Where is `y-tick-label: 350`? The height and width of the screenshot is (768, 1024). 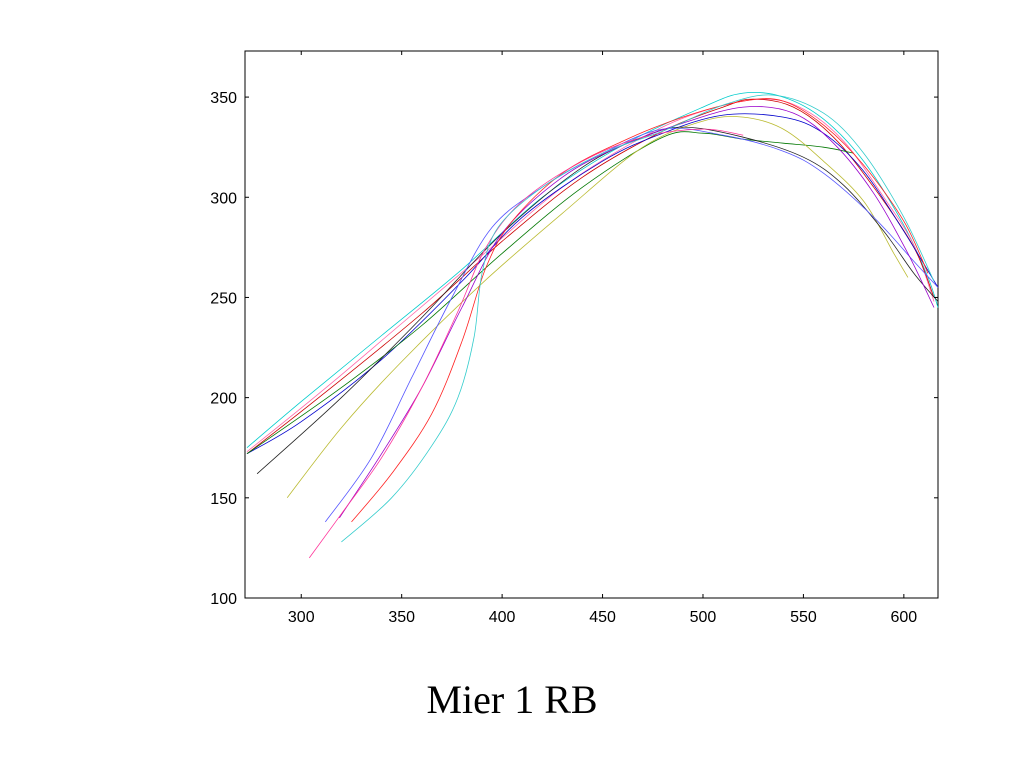 y-tick-label: 350 is located at coordinates (223, 98).